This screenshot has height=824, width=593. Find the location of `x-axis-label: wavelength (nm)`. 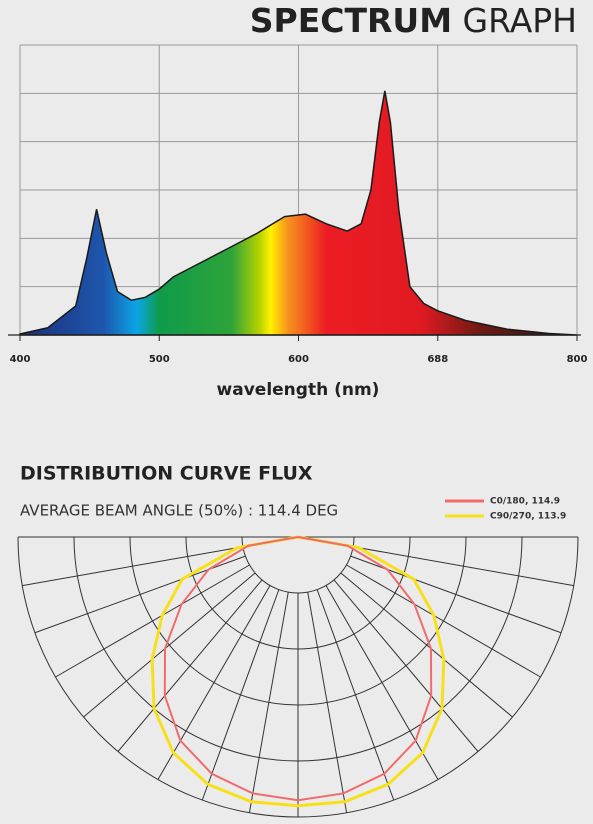

x-axis-label: wavelength (nm) is located at coordinates (298, 390).